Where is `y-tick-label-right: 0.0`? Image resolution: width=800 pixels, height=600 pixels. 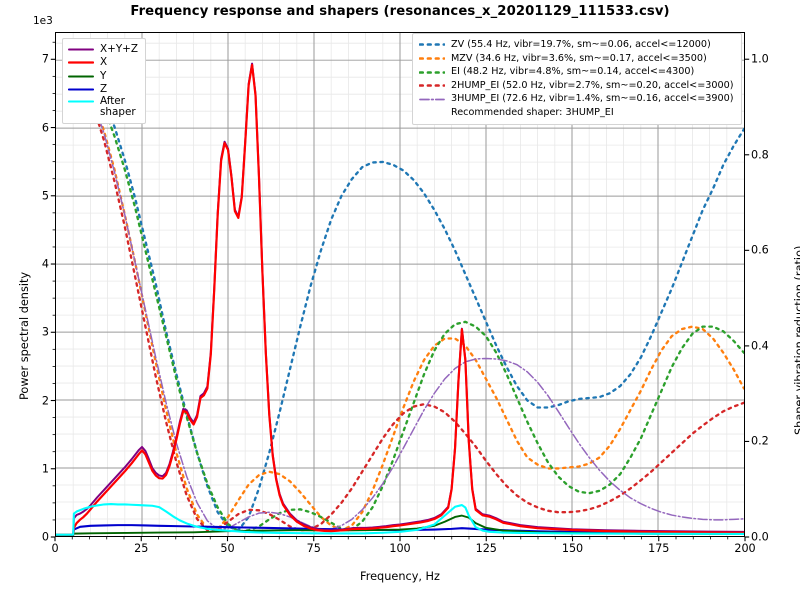 y-tick-label-right: 0.0 is located at coordinates (760, 537).